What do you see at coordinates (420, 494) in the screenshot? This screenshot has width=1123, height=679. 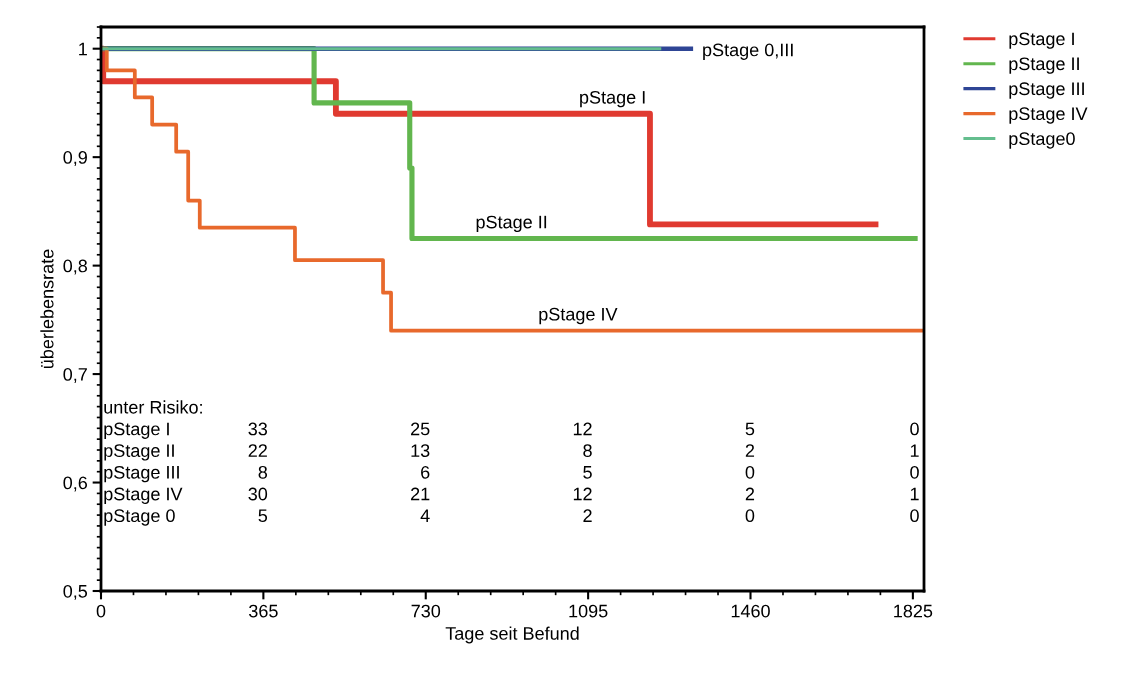 I see `annotation: 21` at bounding box center [420, 494].